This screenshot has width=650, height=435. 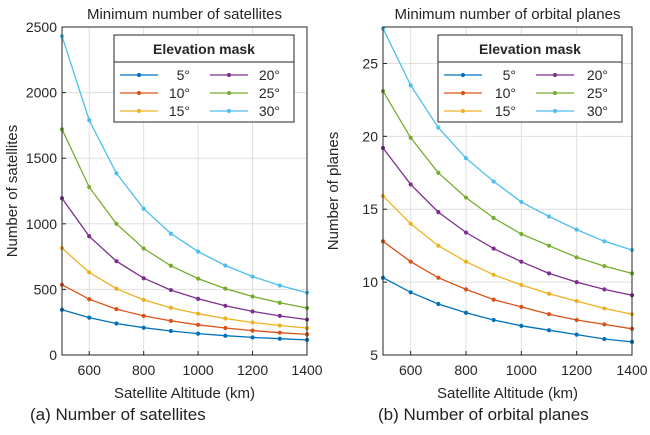 I want to click on legend-label-4: 25°, so click(x=597, y=93).